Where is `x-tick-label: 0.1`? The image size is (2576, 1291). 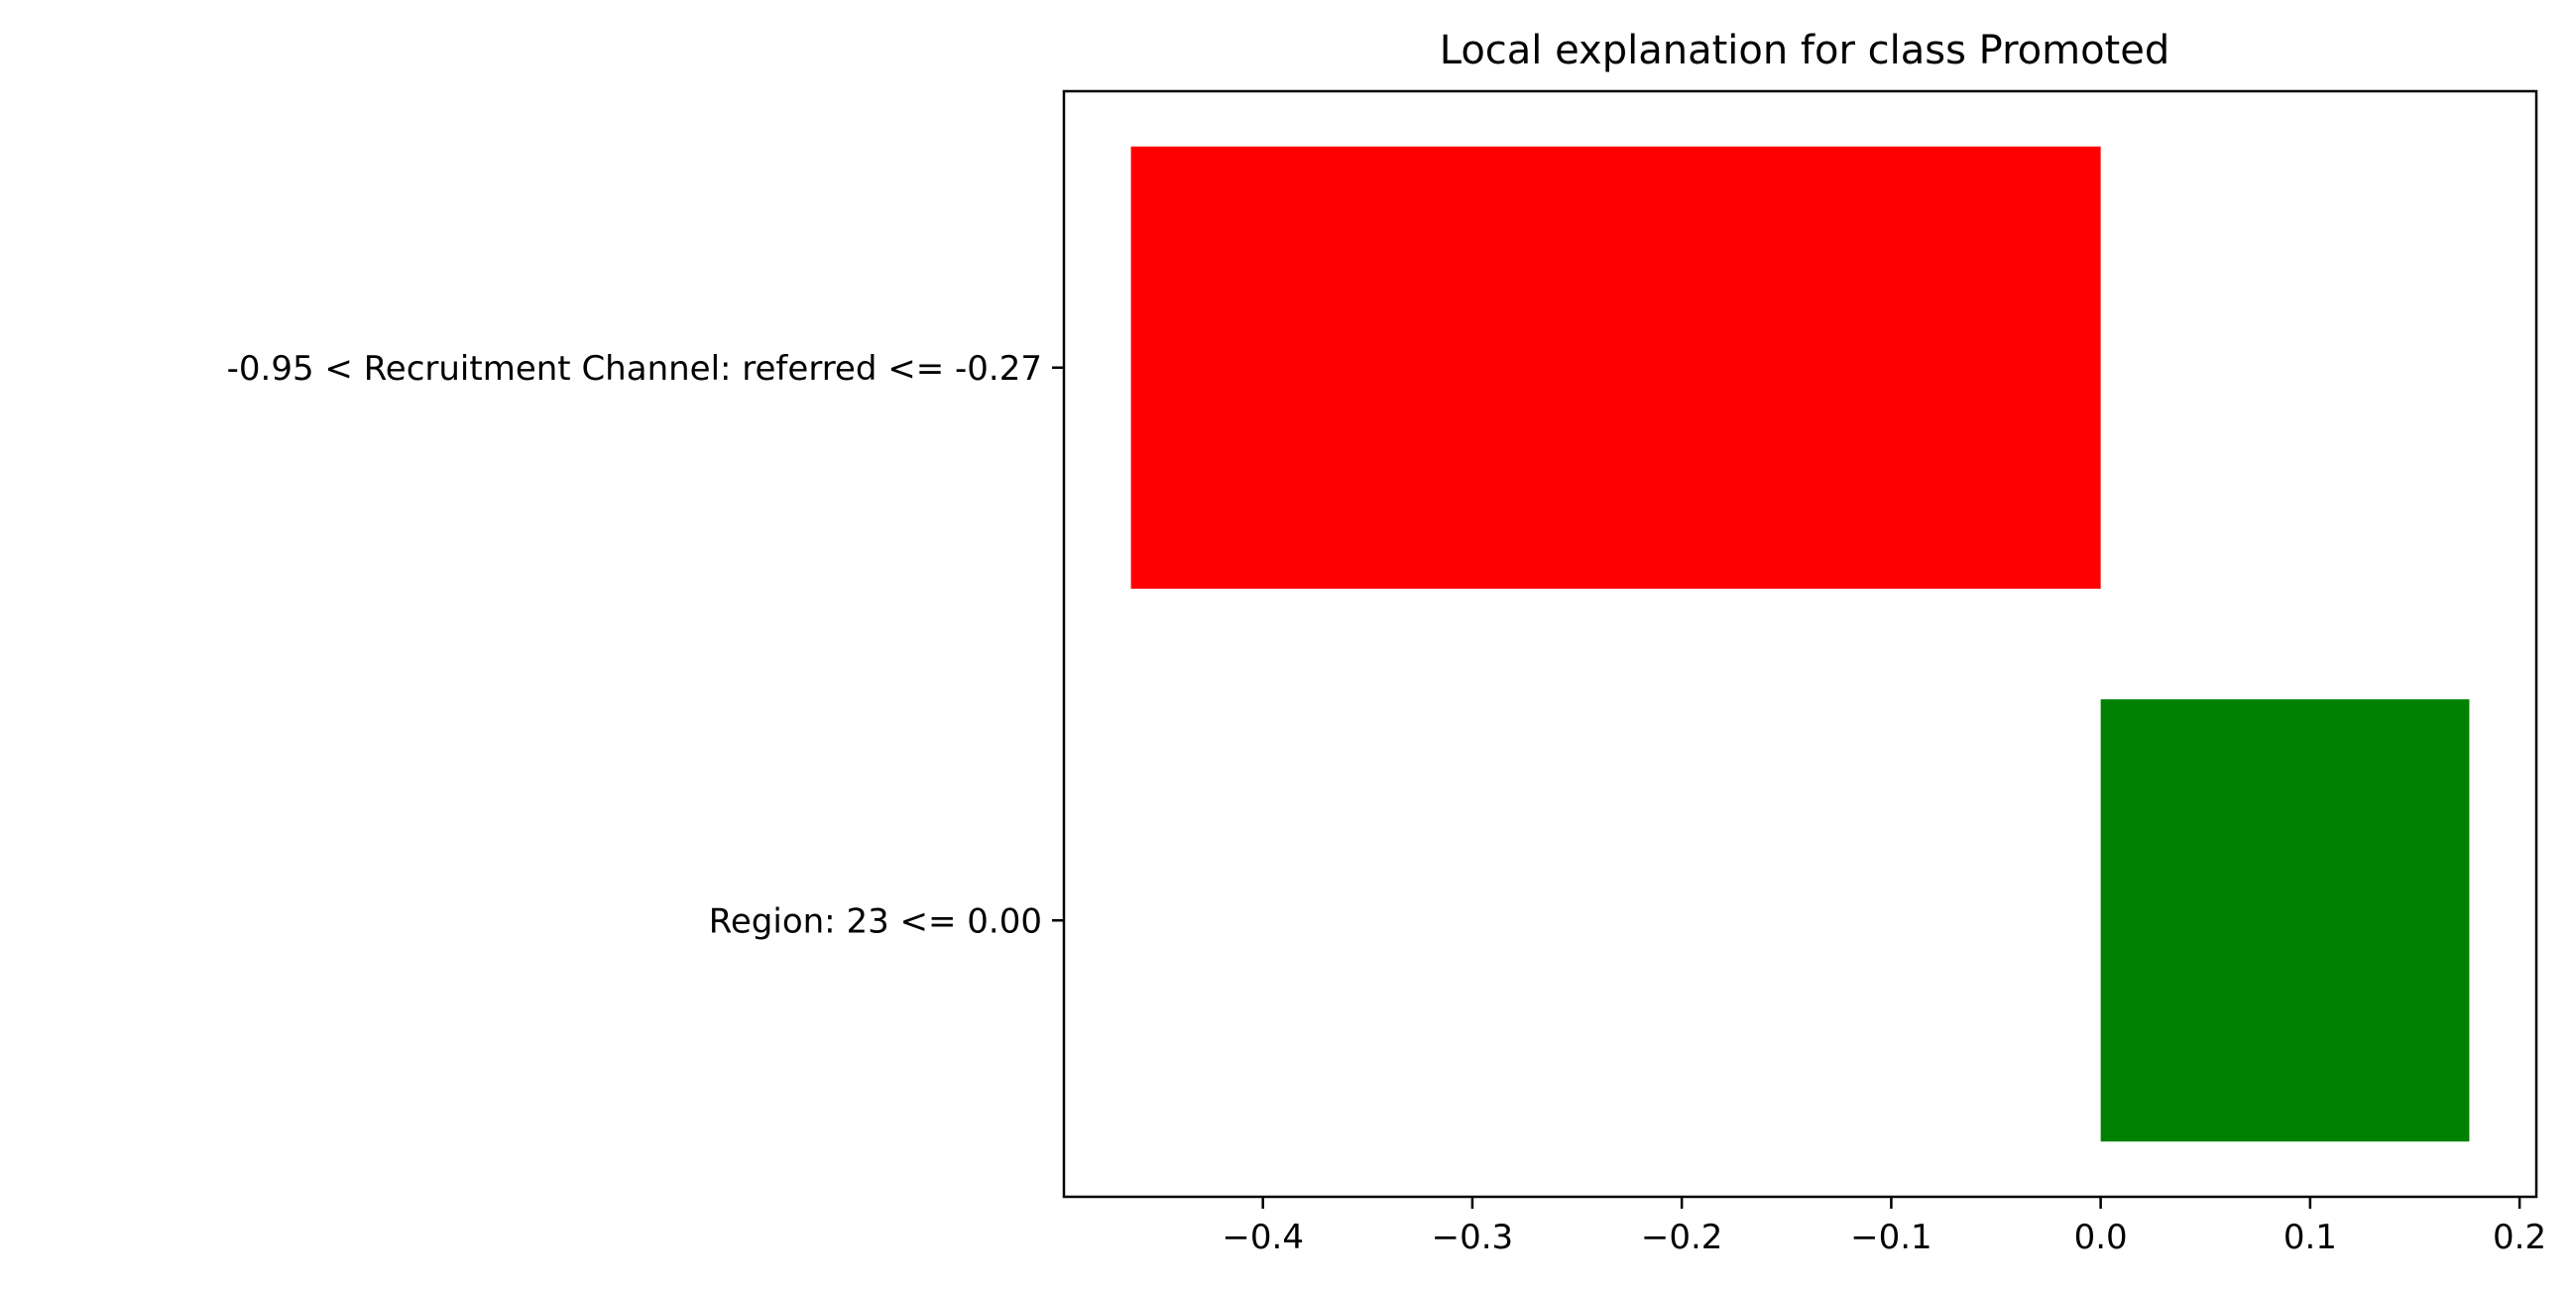 x-tick-label: 0.1 is located at coordinates (2310, 1238).